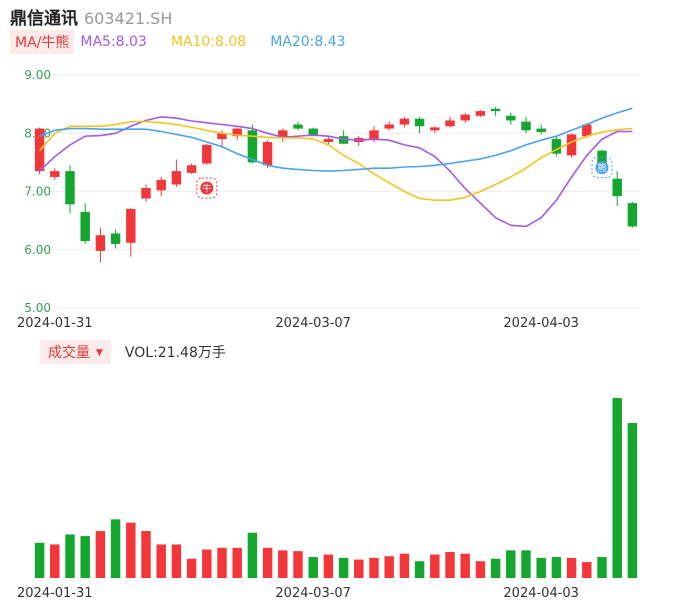  I want to click on ma20-line, so click(336, 139).